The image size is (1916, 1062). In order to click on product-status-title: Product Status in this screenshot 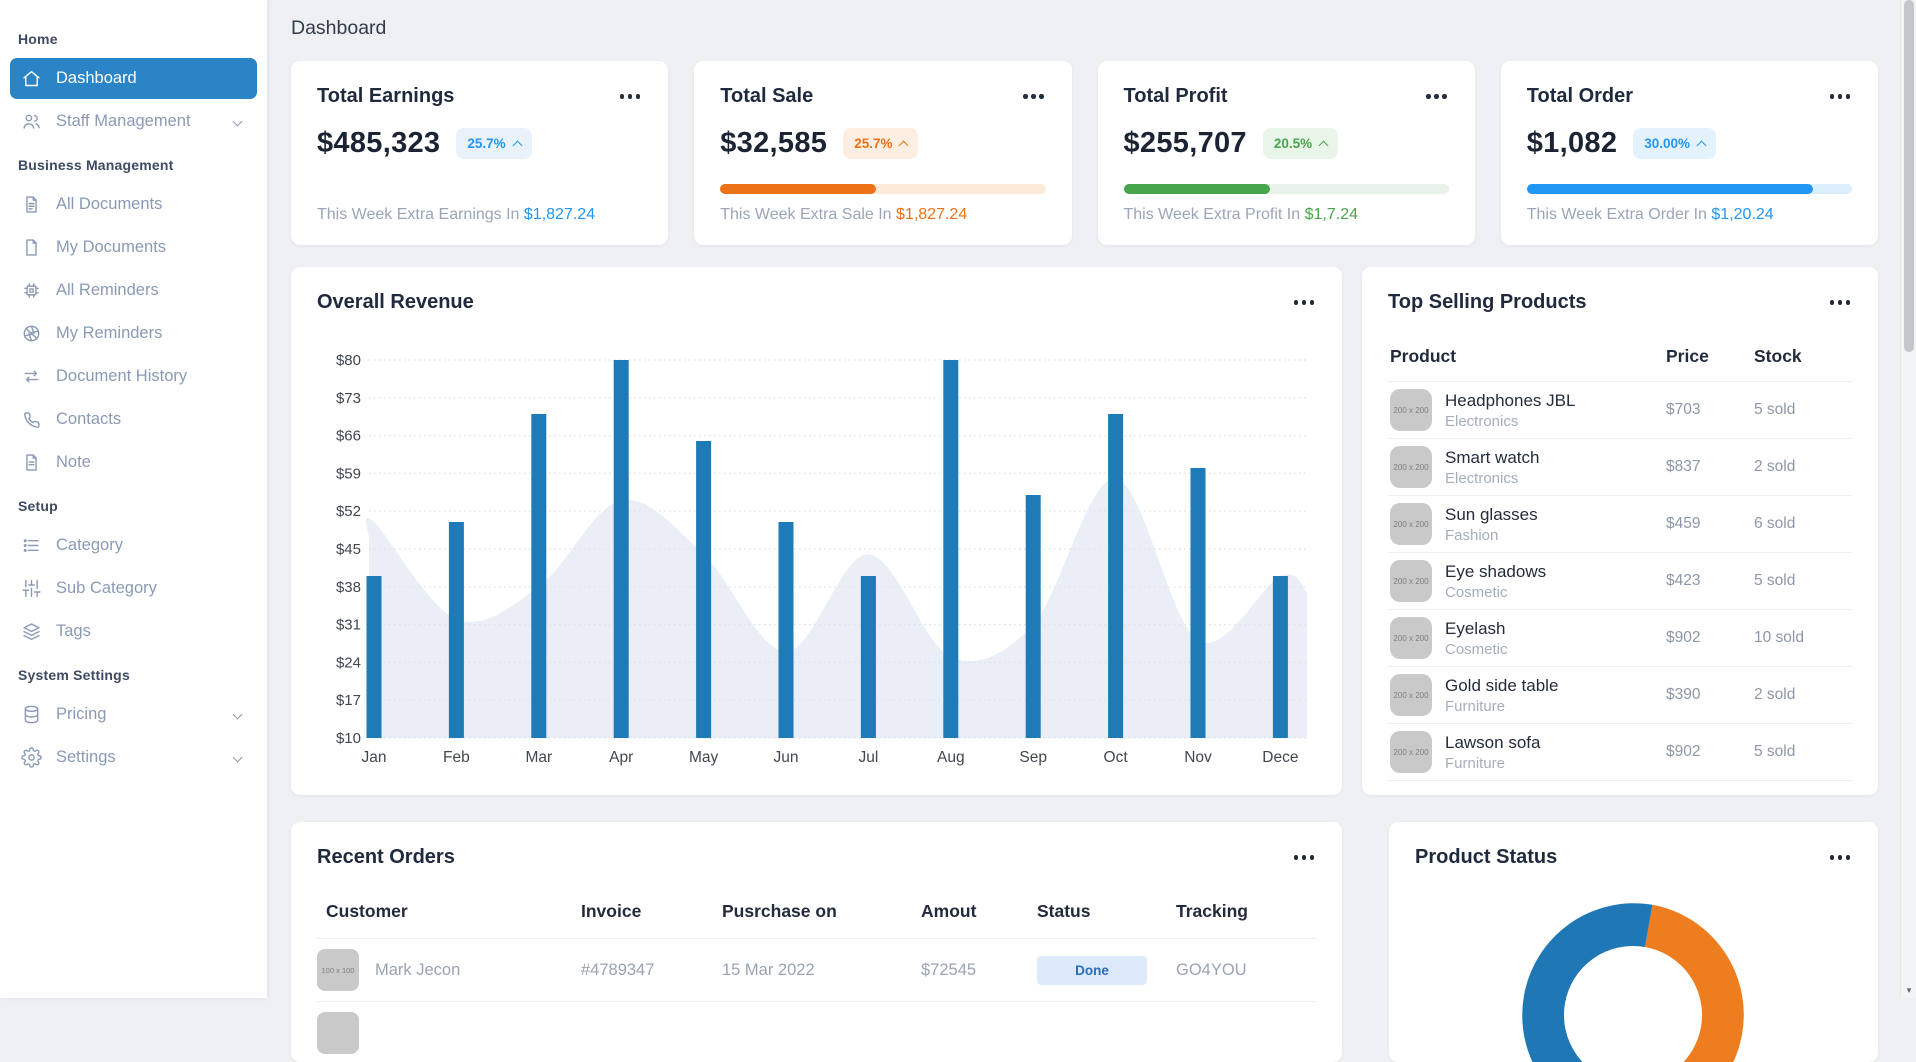, I will do `click(1486, 857)`.